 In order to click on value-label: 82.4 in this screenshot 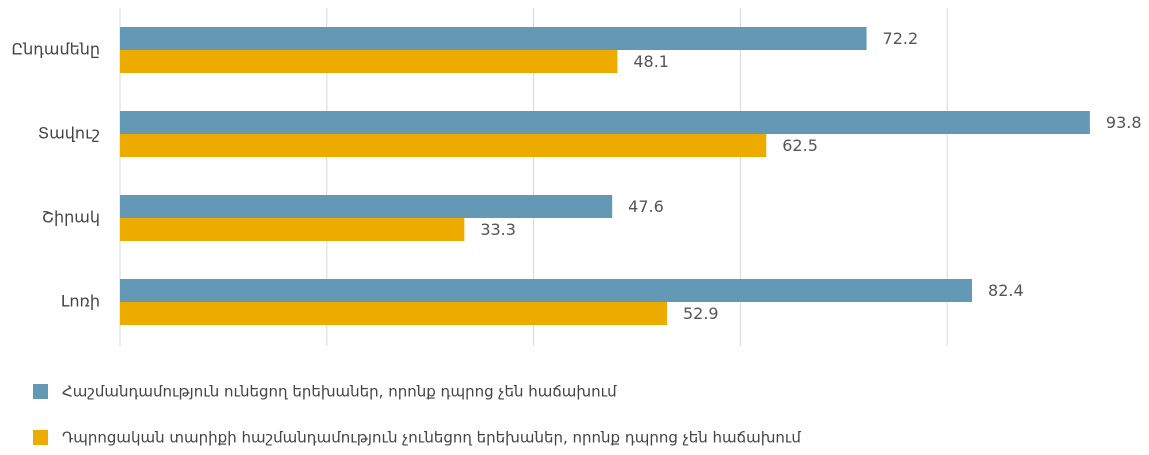, I will do `click(1006, 290)`.